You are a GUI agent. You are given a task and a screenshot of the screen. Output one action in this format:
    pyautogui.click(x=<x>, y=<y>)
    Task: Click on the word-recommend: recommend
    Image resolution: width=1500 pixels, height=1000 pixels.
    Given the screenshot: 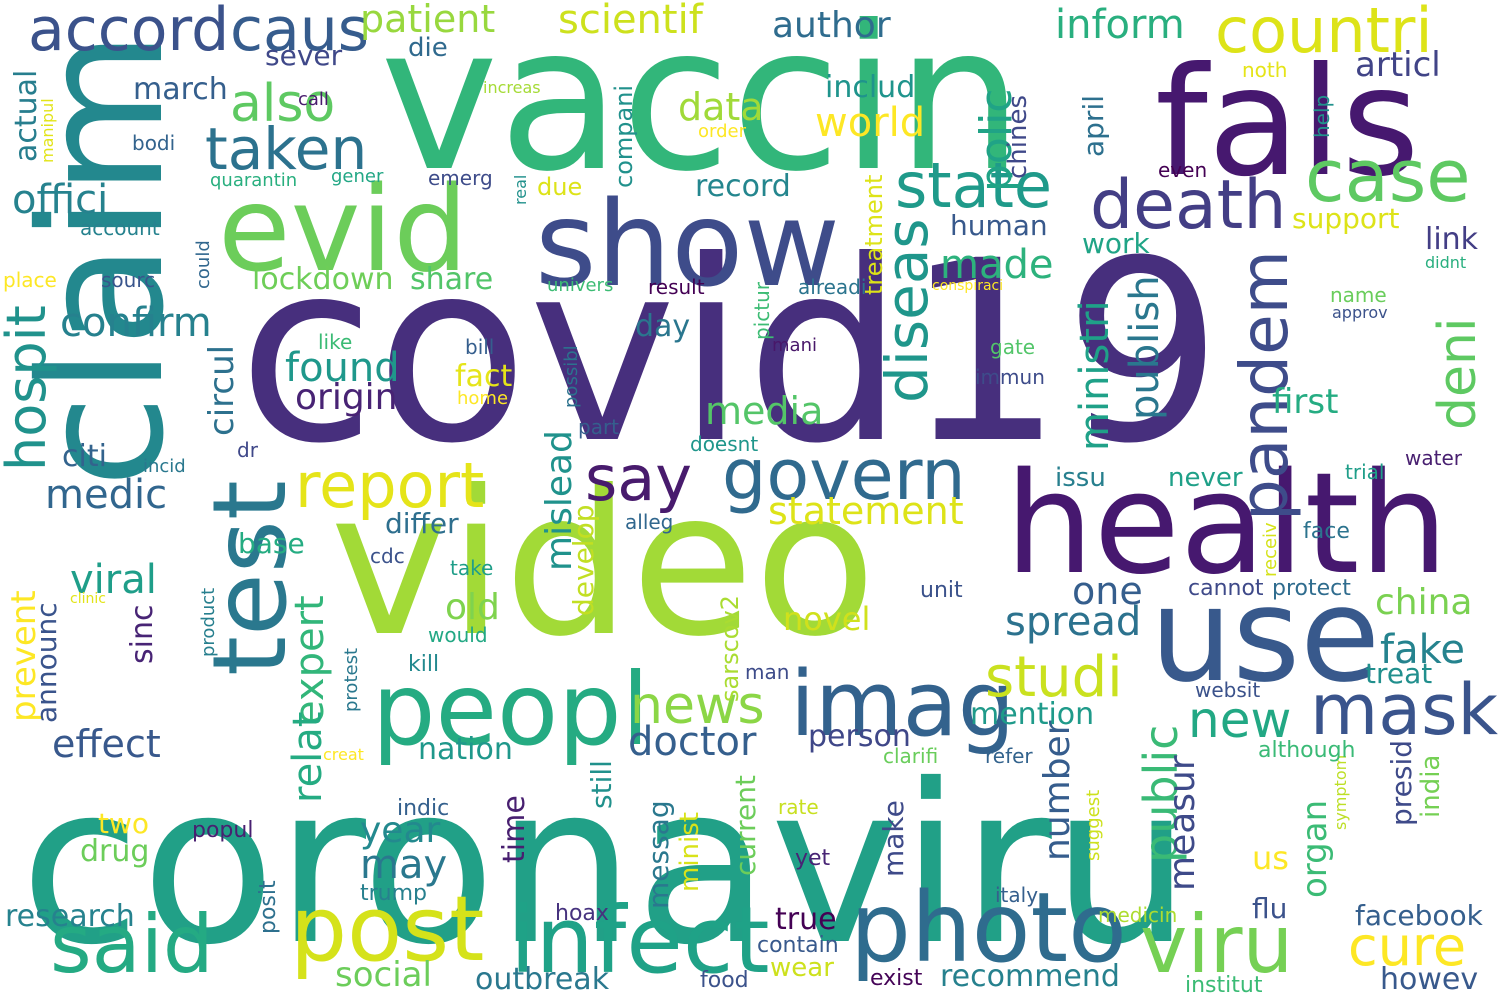 What is the action you would take?
    pyautogui.click(x=1030, y=976)
    